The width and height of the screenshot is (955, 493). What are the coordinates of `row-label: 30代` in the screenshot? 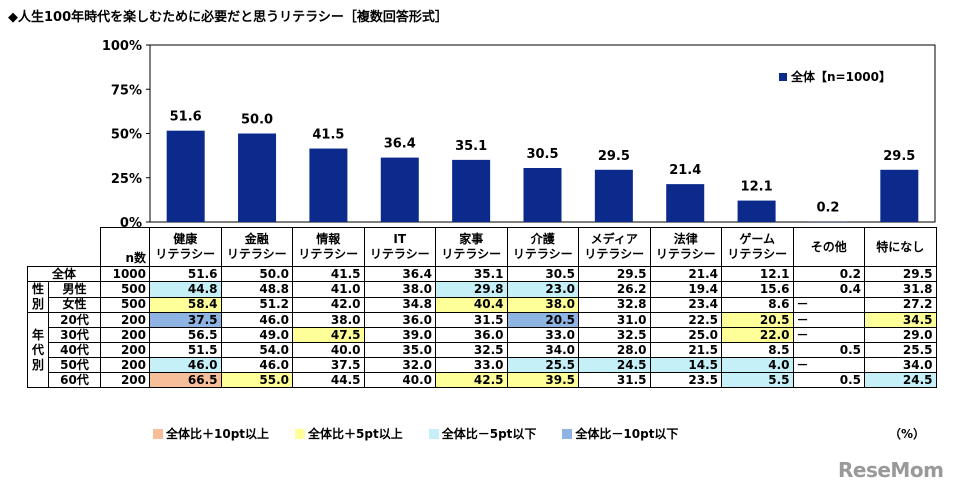 It's located at (74, 335).